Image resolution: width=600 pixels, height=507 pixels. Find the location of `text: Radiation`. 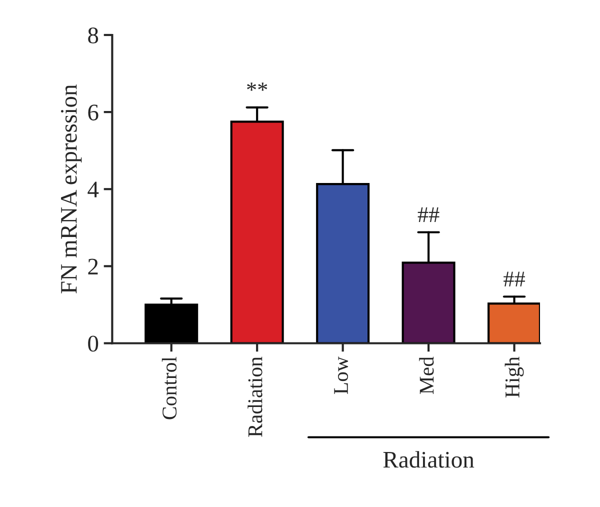

text: Radiation is located at coordinates (428, 459).